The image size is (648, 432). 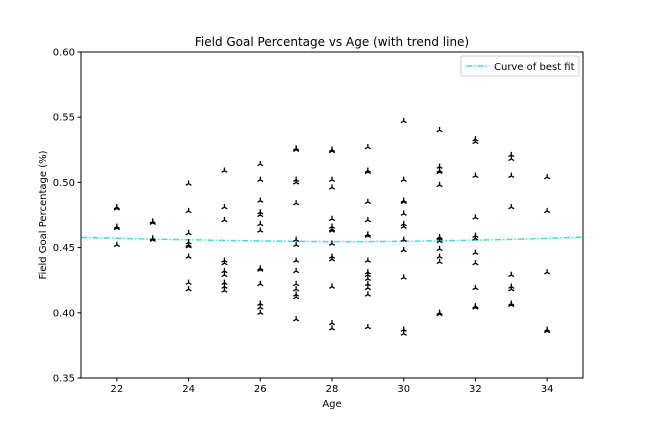 What do you see at coordinates (260, 389) in the screenshot?
I see `x-tick-label: 26` at bounding box center [260, 389].